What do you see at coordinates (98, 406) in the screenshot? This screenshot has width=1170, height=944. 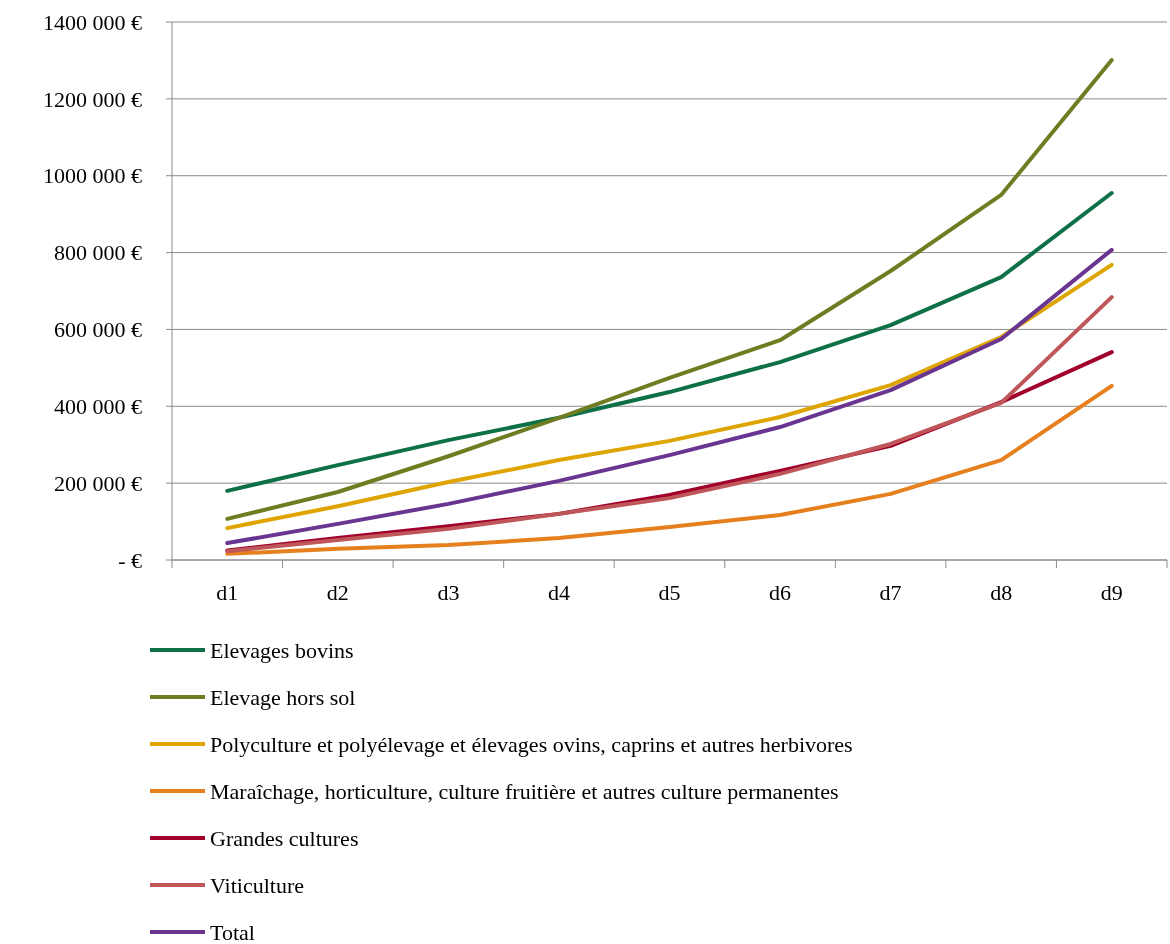 I see `y-tick-label: 400 000 €` at bounding box center [98, 406].